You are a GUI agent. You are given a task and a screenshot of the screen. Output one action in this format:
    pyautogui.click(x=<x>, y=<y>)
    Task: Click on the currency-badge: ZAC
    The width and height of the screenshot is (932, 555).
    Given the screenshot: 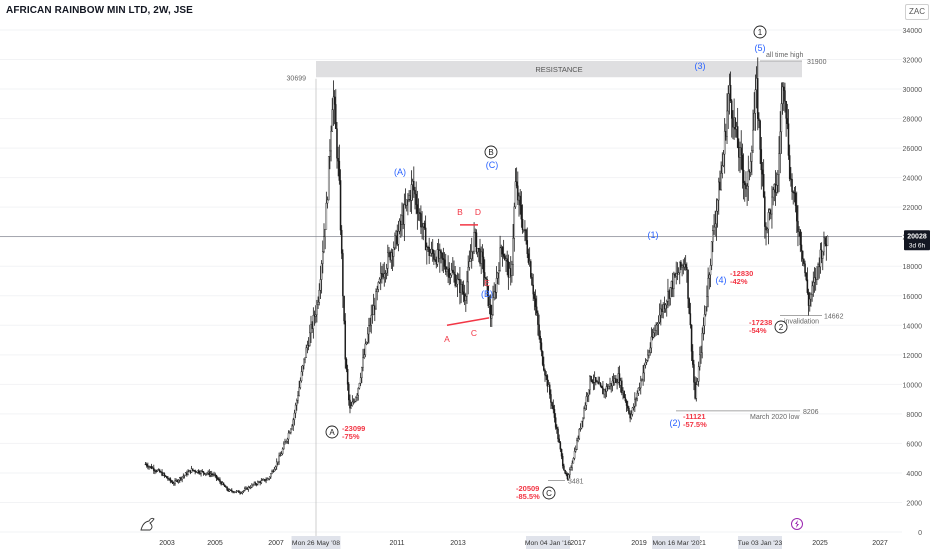 What is the action you would take?
    pyautogui.click(x=917, y=12)
    